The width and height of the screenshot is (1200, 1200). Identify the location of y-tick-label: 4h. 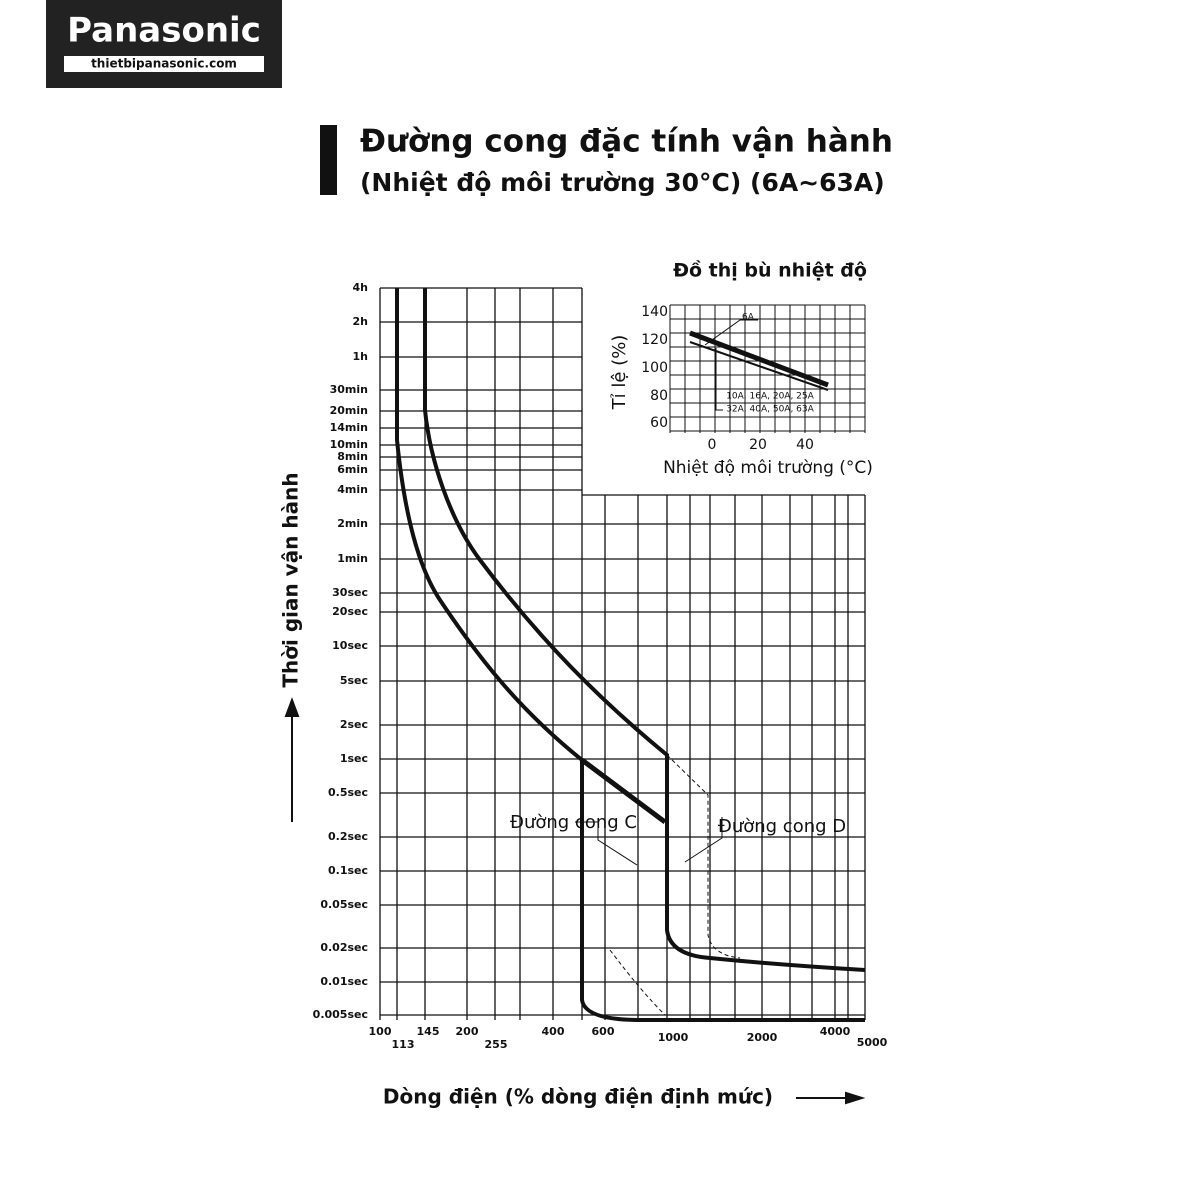
(361, 287).